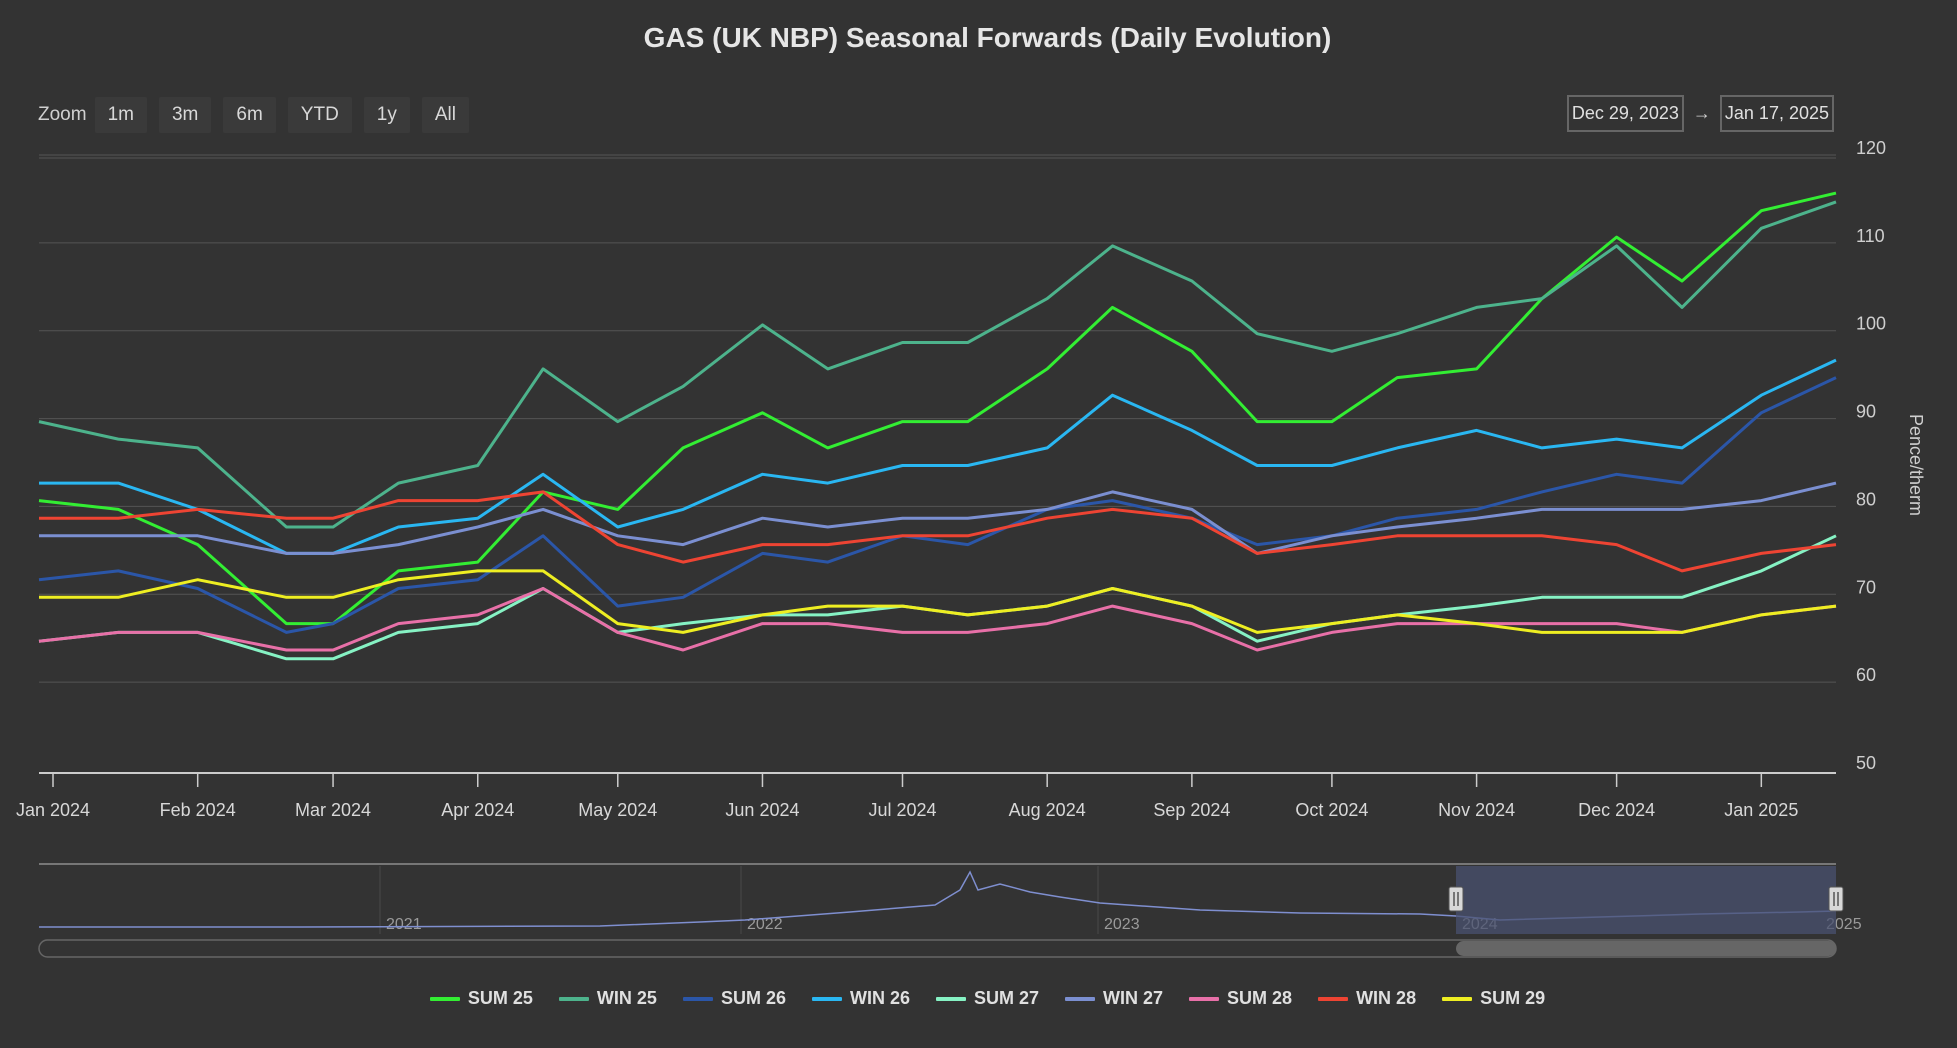 The height and width of the screenshot is (1048, 1957). I want to click on range-to-input: Jan 17, 2025, so click(1776, 113).